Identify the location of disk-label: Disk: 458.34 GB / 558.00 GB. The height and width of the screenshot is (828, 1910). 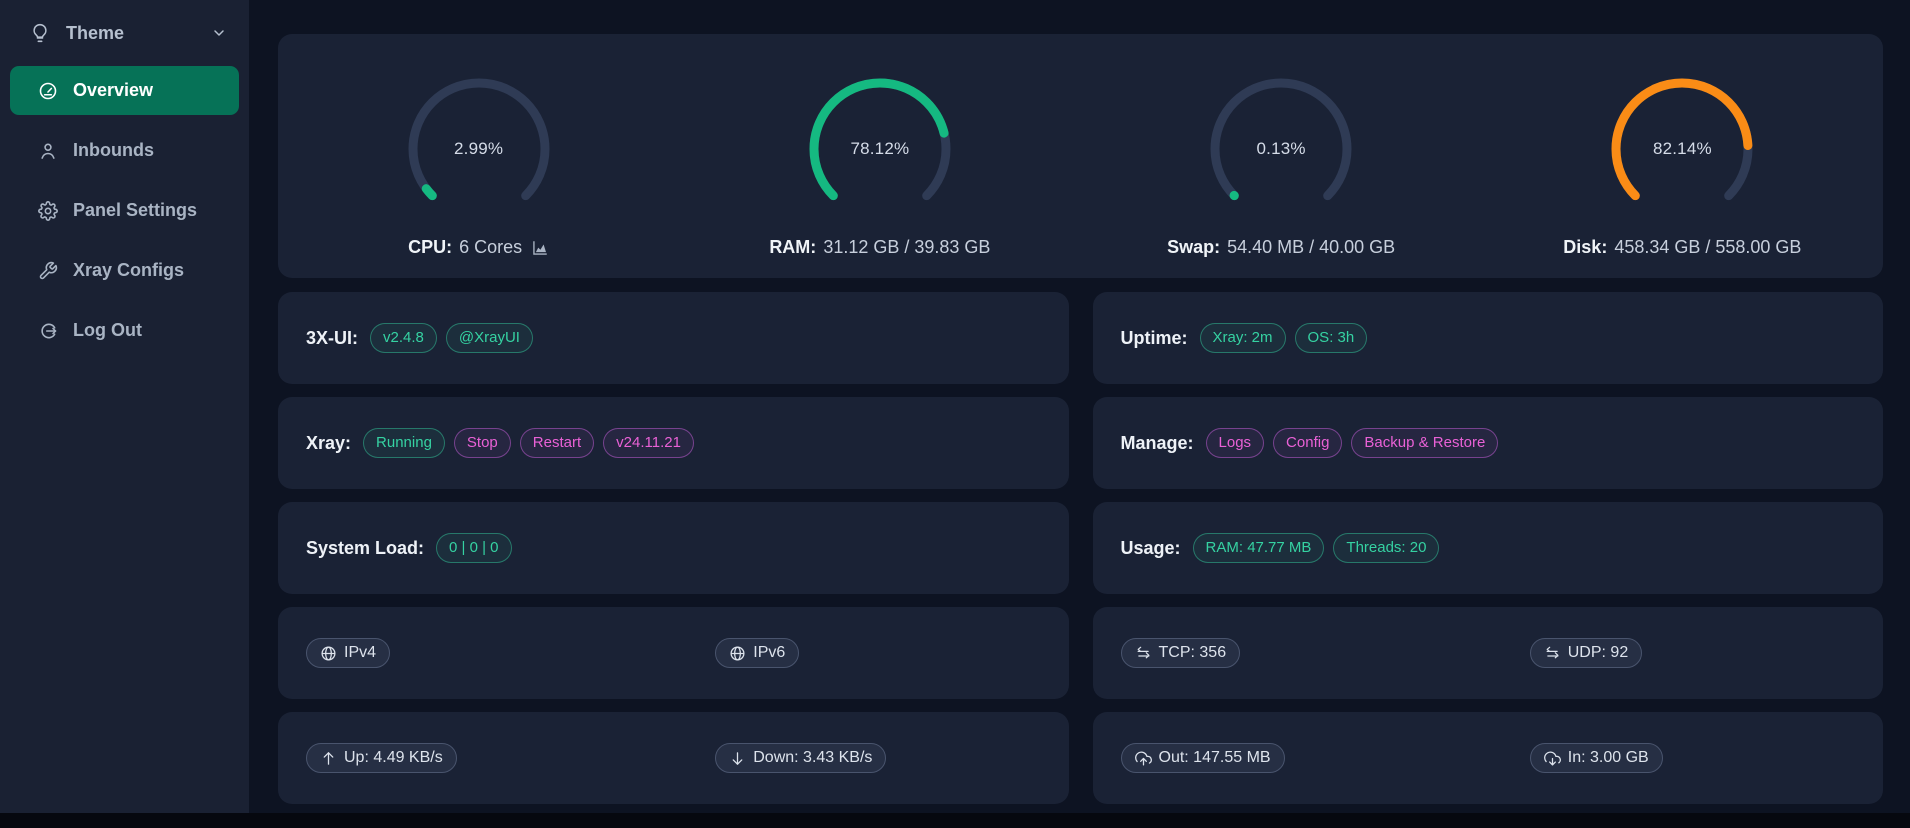
(1682, 247).